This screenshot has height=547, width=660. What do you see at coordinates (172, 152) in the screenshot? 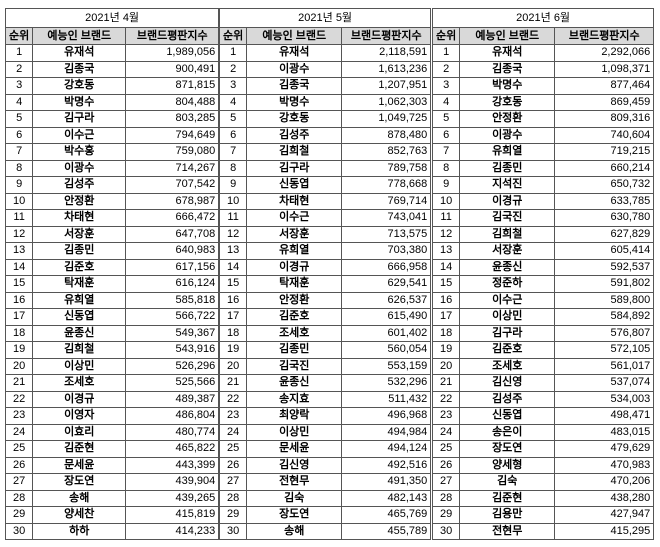
I see `index-cell: 759,080` at bounding box center [172, 152].